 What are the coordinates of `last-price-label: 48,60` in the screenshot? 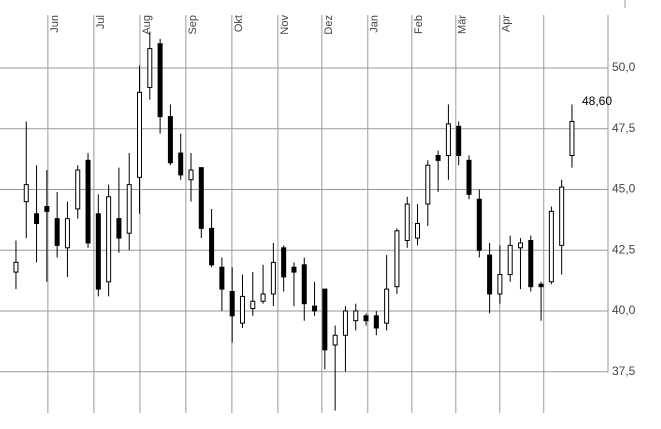 It's located at (597, 101).